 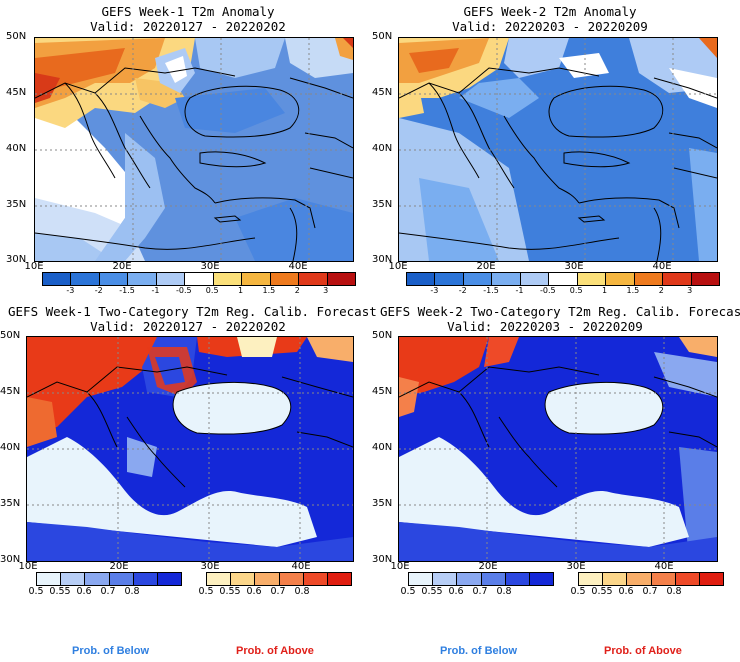 What do you see at coordinates (194, 149) in the screenshot?
I see `anomaly-map` at bounding box center [194, 149].